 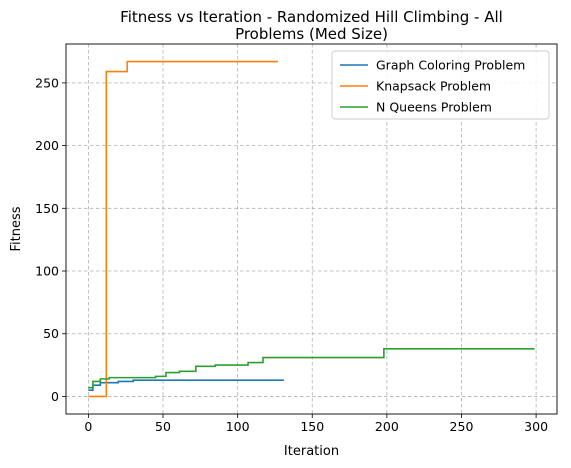 I want to click on x-tick-label: 250, so click(x=462, y=426).